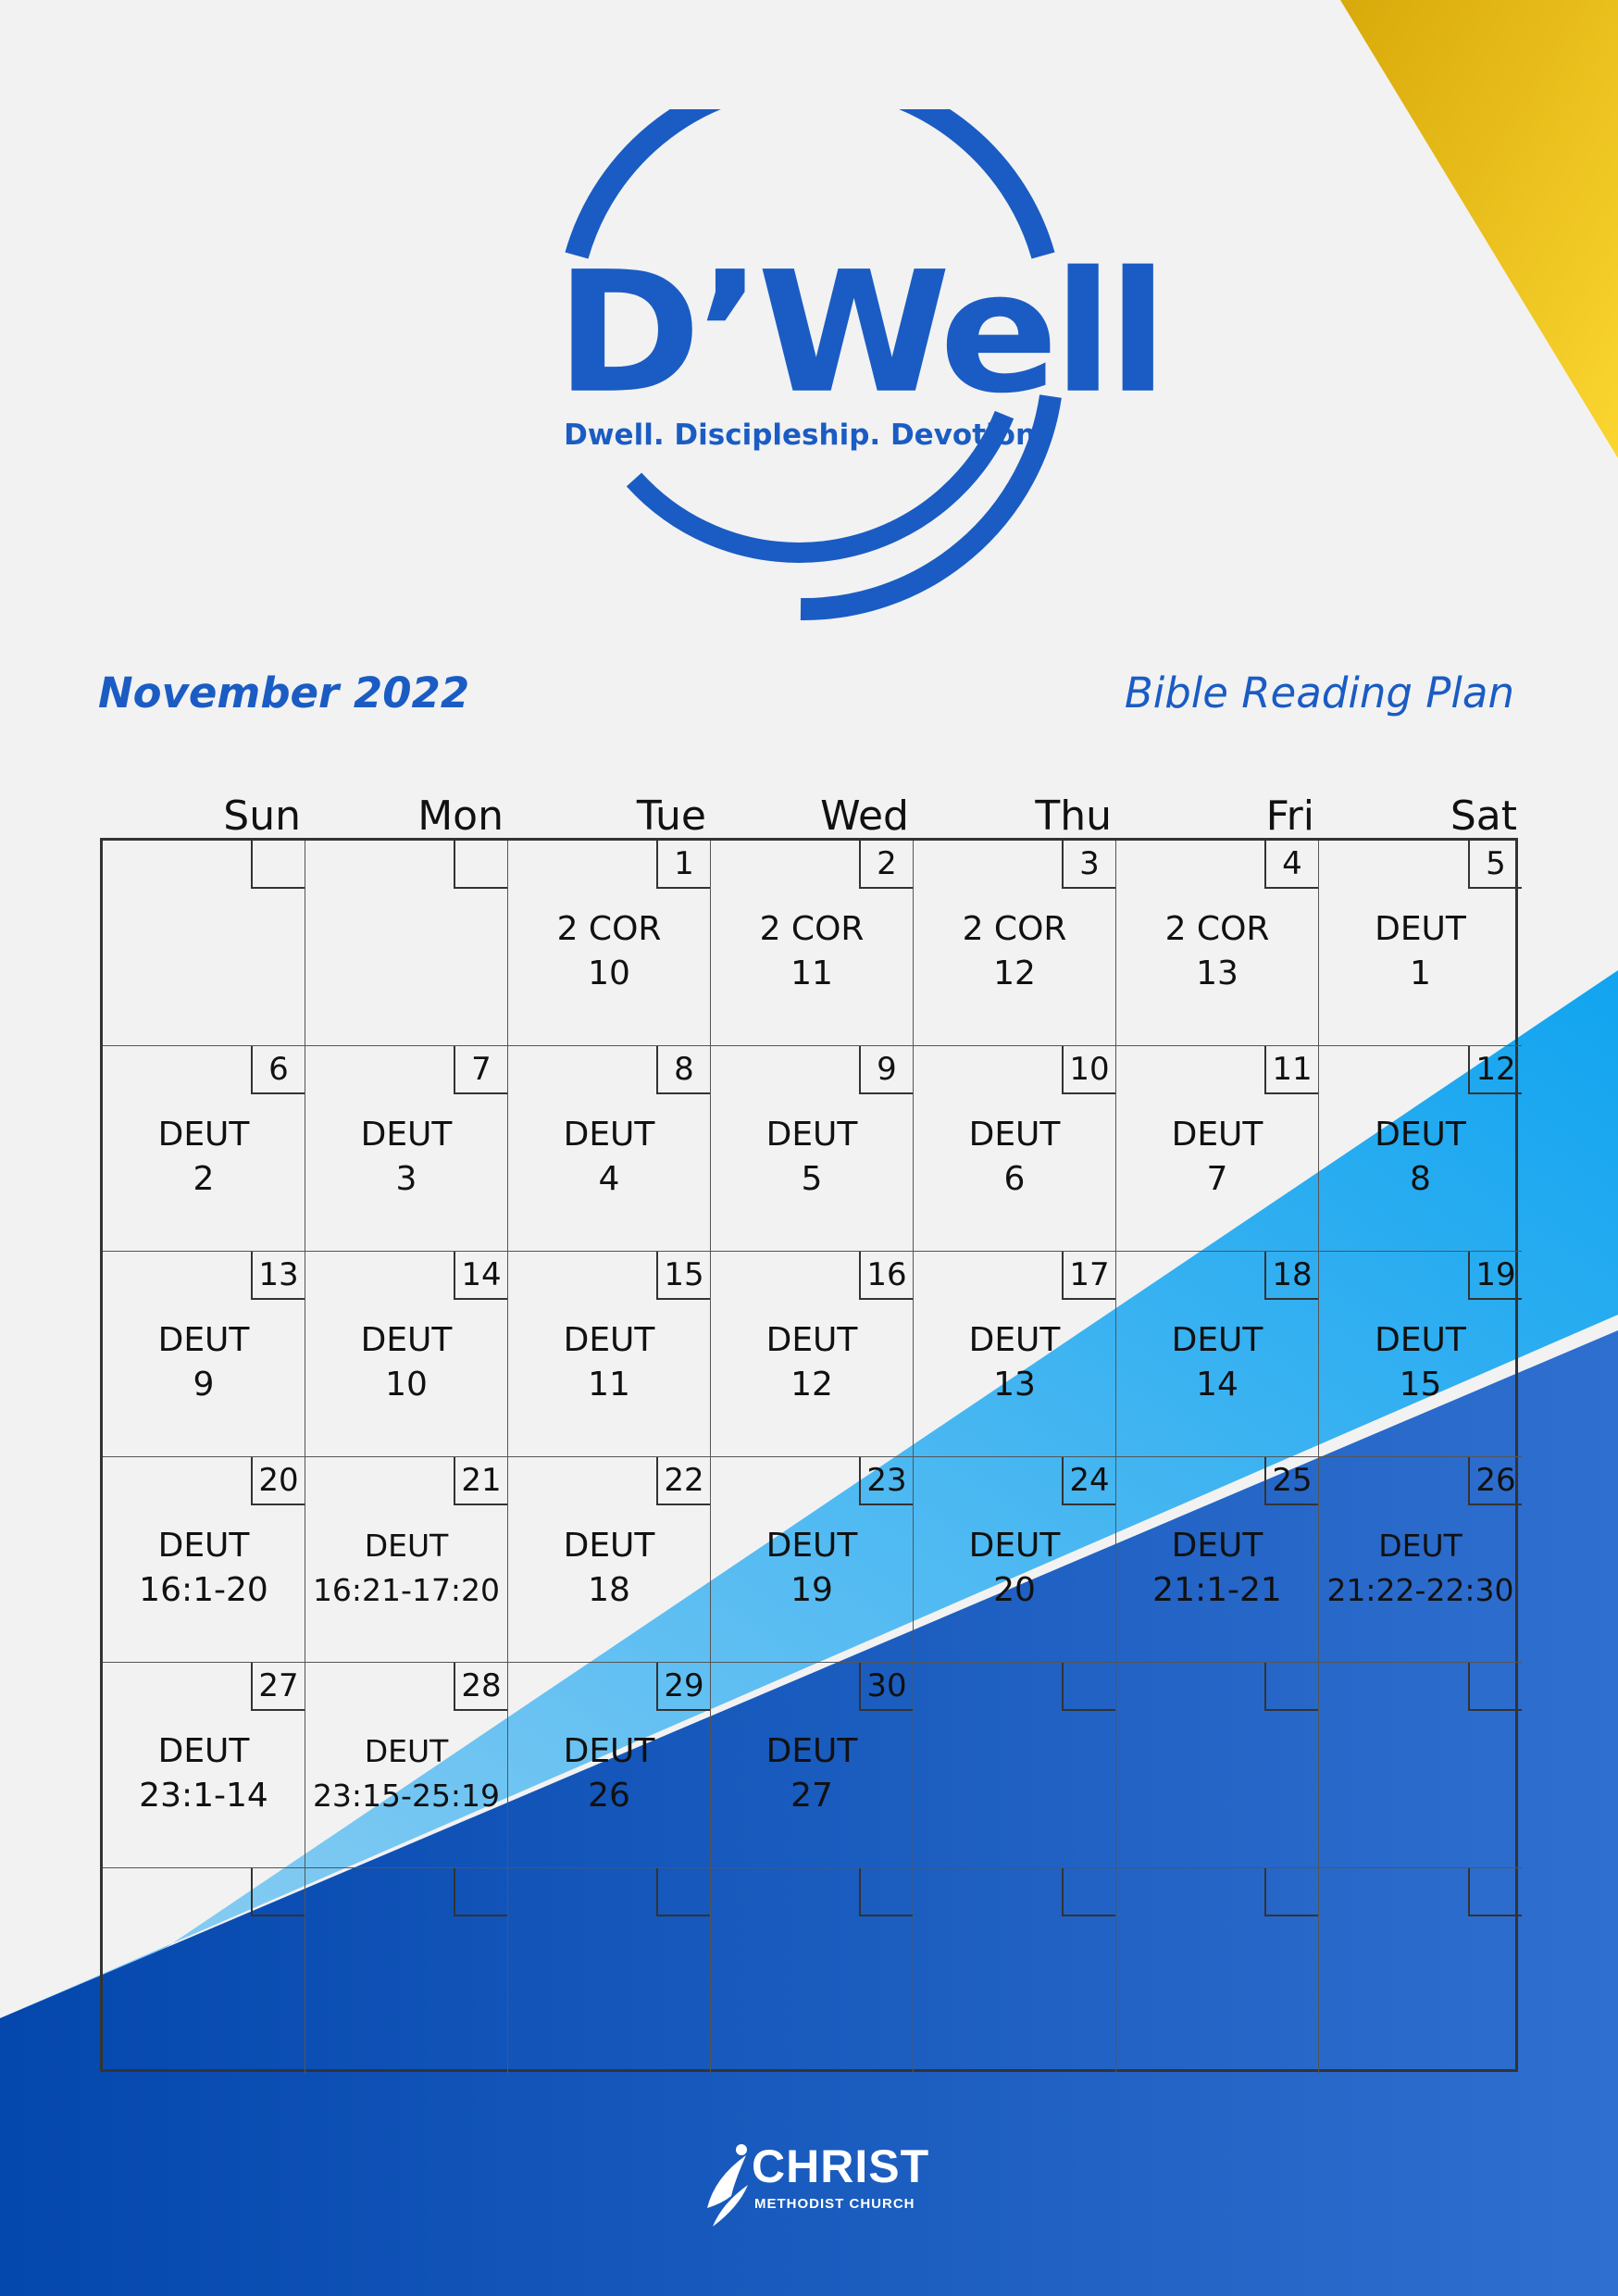  Describe the element at coordinates (204, 1362) in the screenshot. I see `reading-assignment: DEUT 9` at that location.